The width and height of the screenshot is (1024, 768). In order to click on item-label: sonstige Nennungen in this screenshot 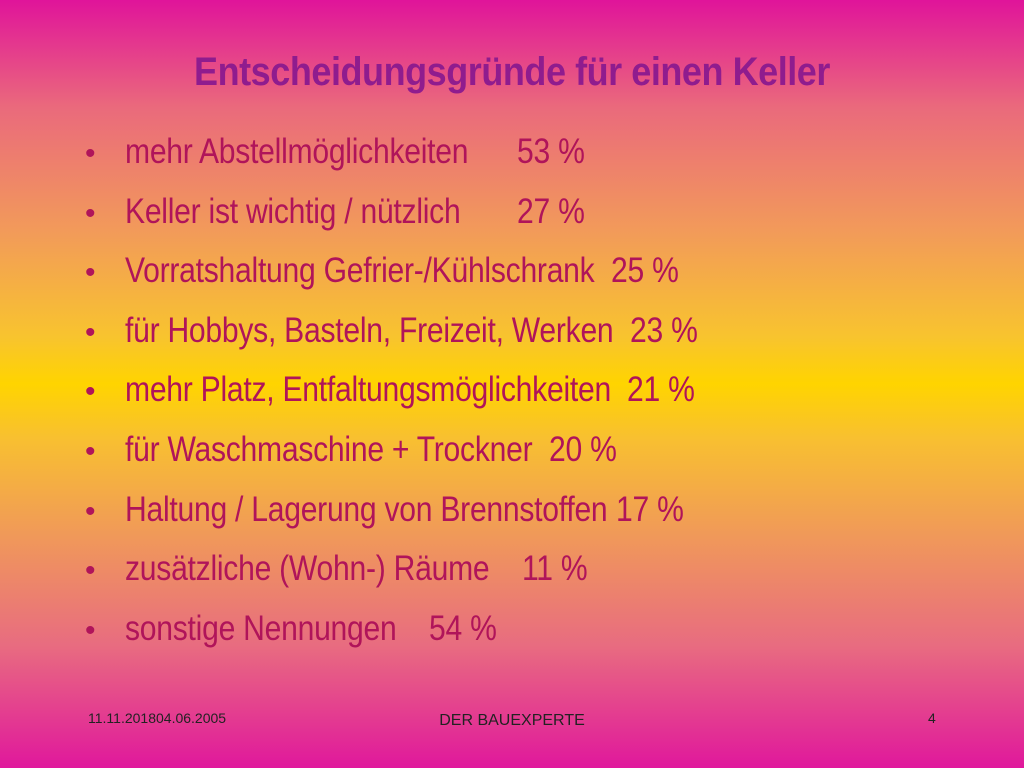, I will do `click(277, 628)`.